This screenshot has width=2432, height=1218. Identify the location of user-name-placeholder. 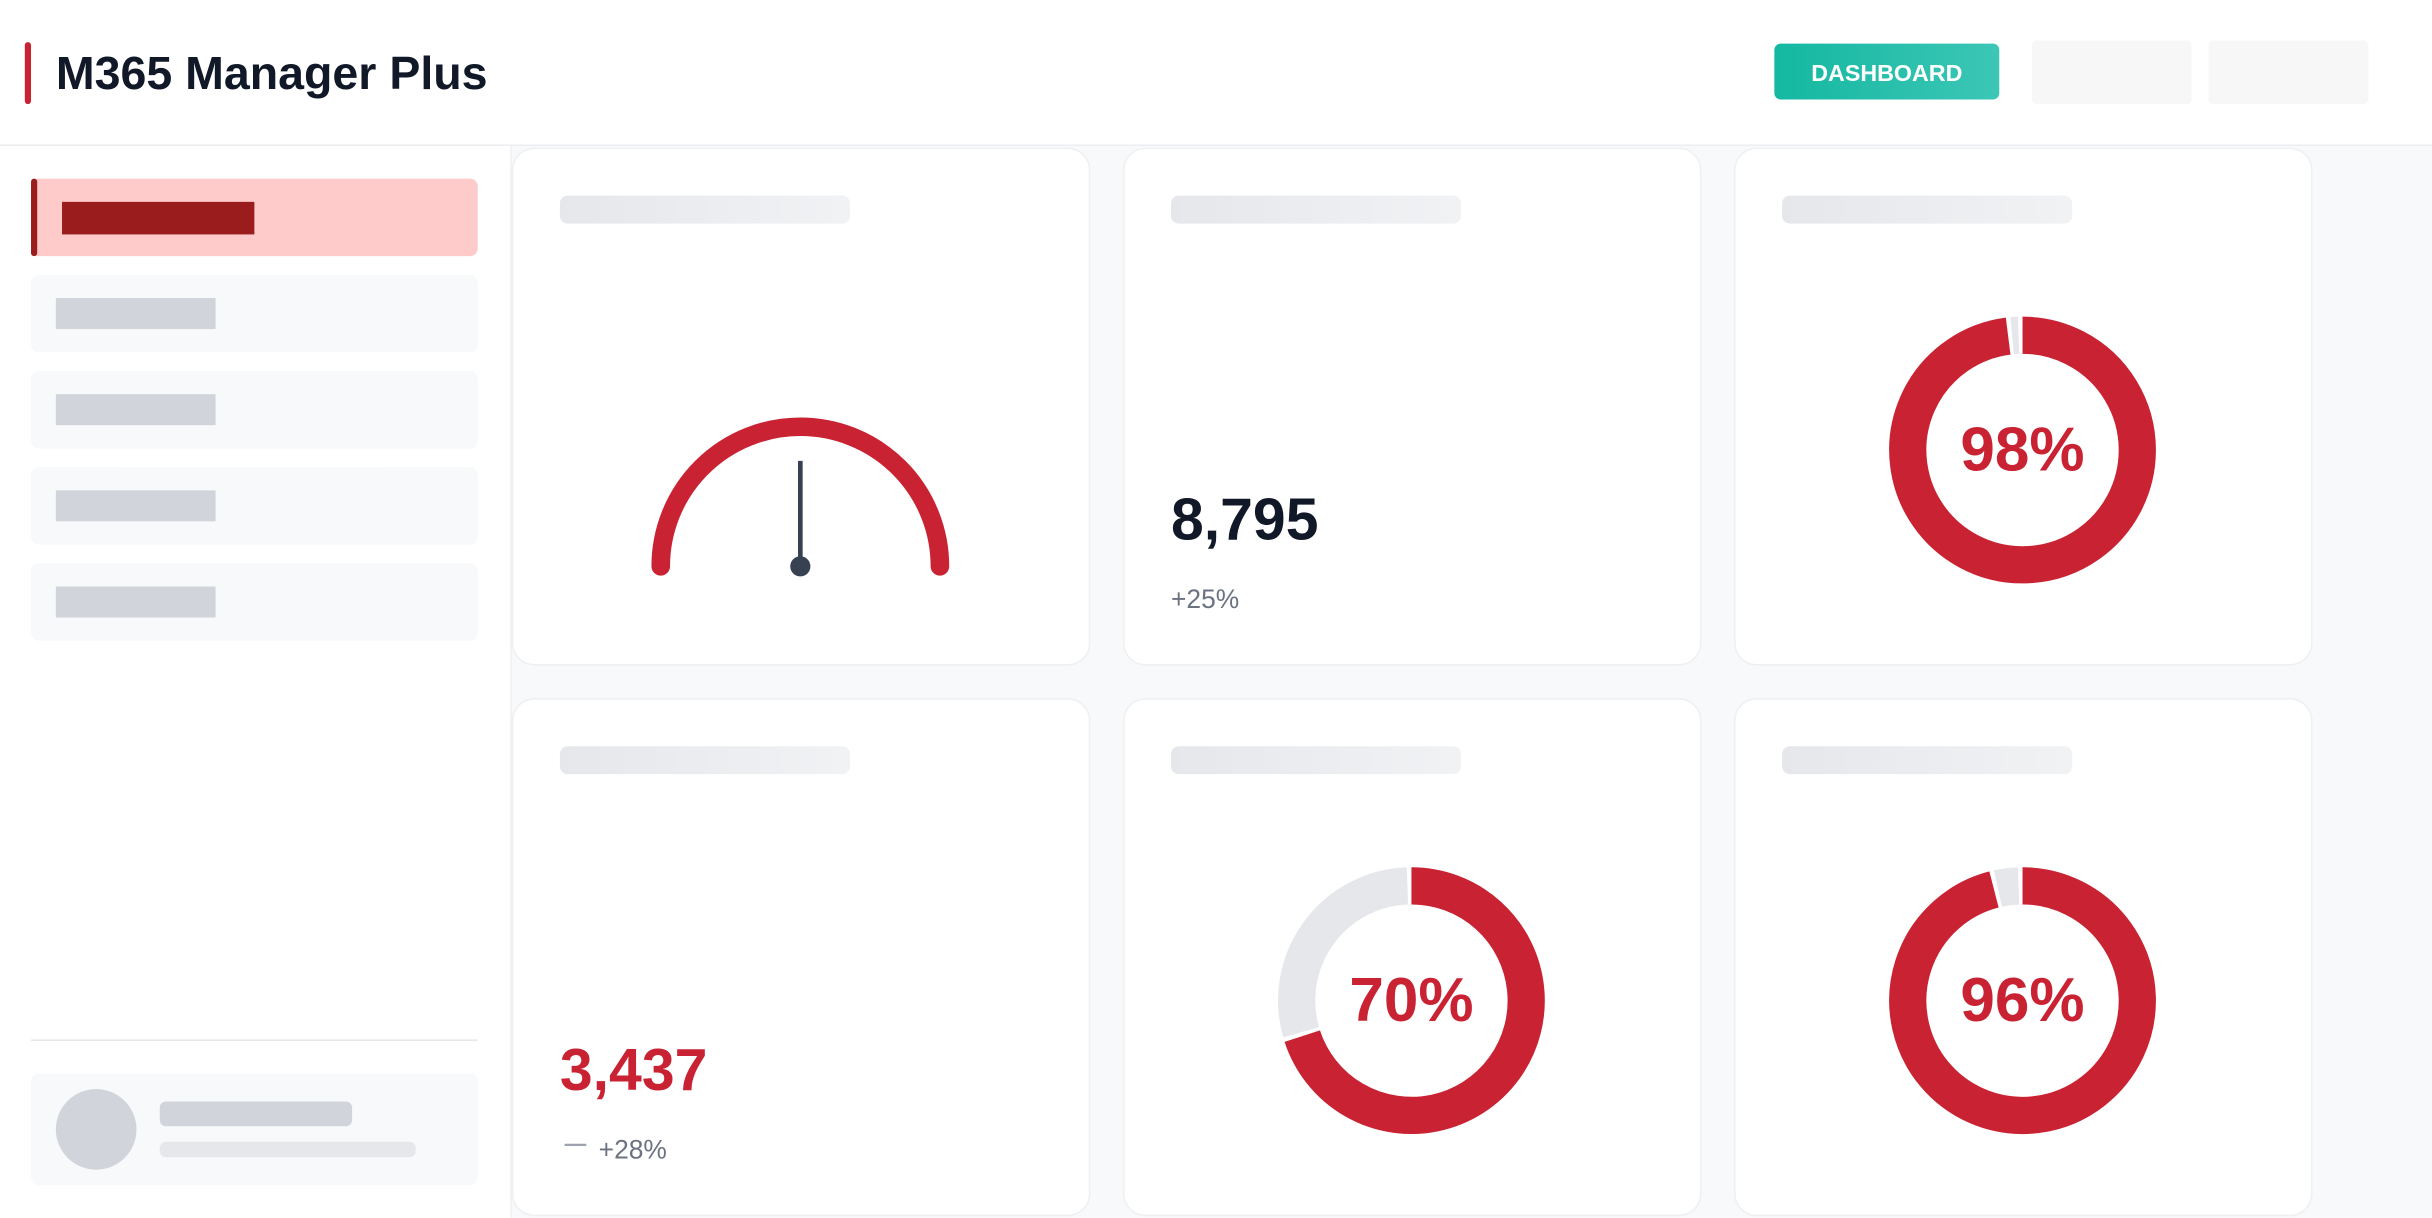
(256, 1114).